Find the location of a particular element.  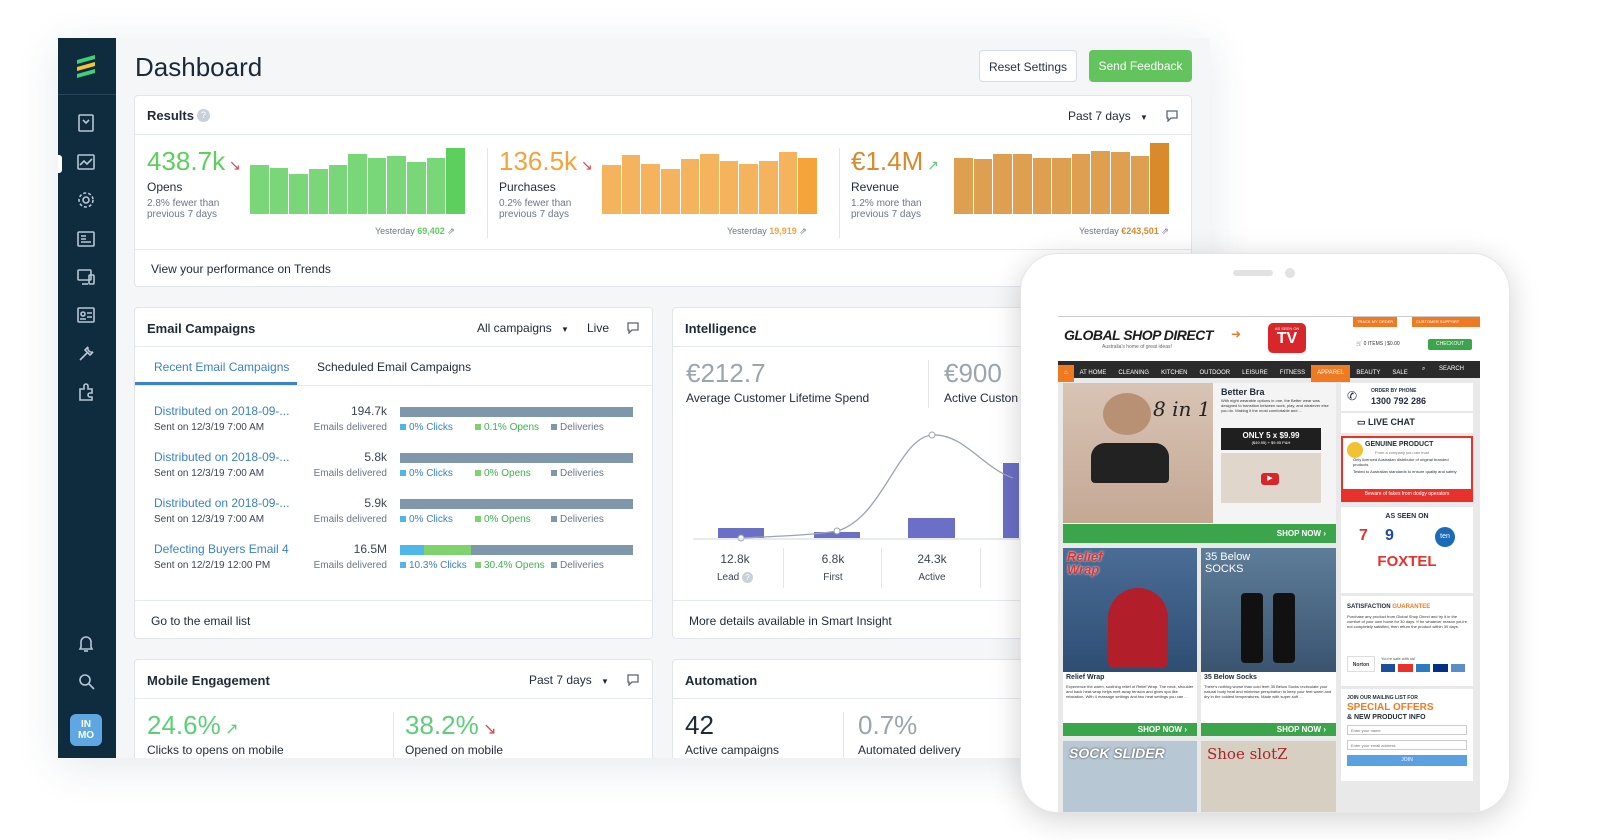

metric-note-line2: previous 7 days is located at coordinates (886, 214).